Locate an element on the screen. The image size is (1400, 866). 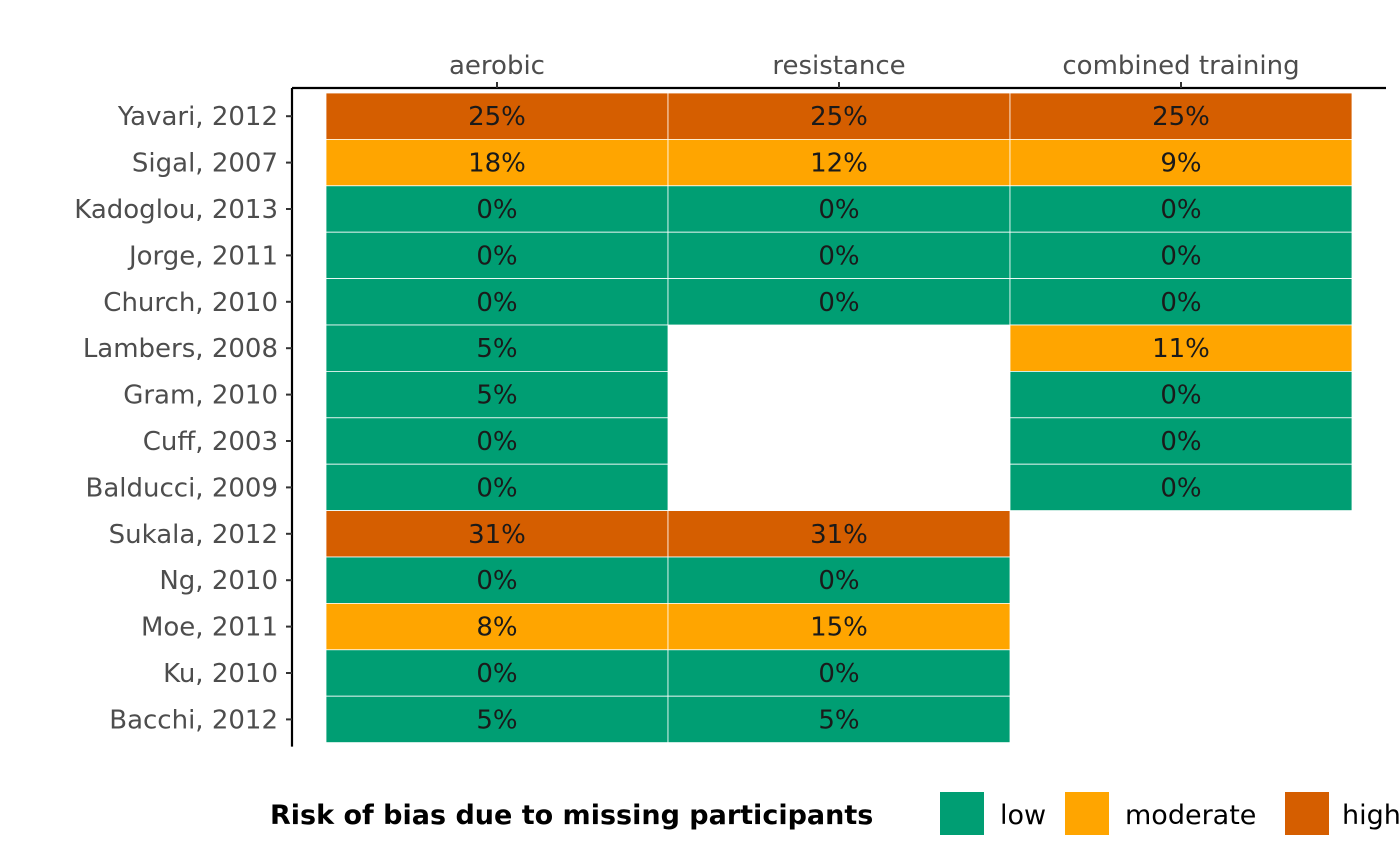
x-axis-labels: aerobic resistance combined training is located at coordinates (874, 66).